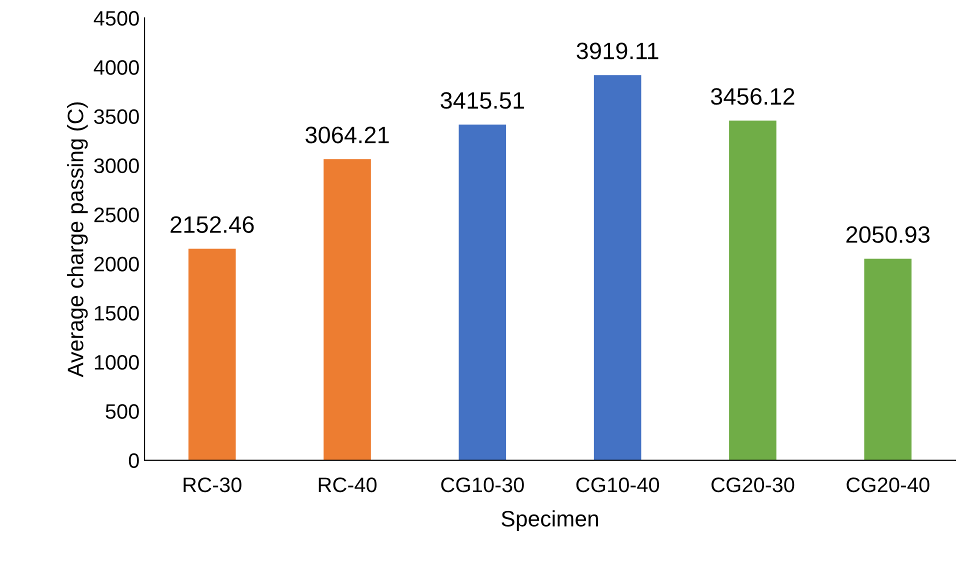 This screenshot has height=562, width=970. Describe the element at coordinates (213, 484) in the screenshot. I see `x-tick-label: RC-30` at that location.